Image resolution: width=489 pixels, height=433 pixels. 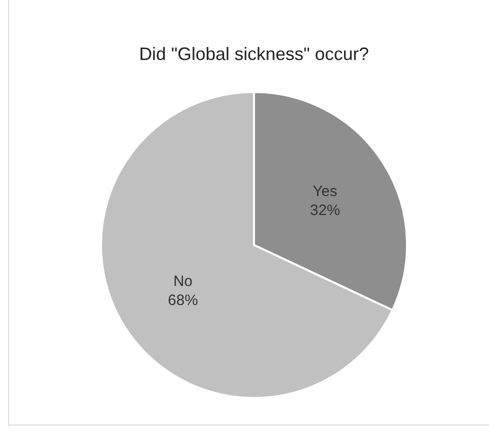 What do you see at coordinates (325, 191) in the screenshot?
I see `slice-label: Yes` at bounding box center [325, 191].